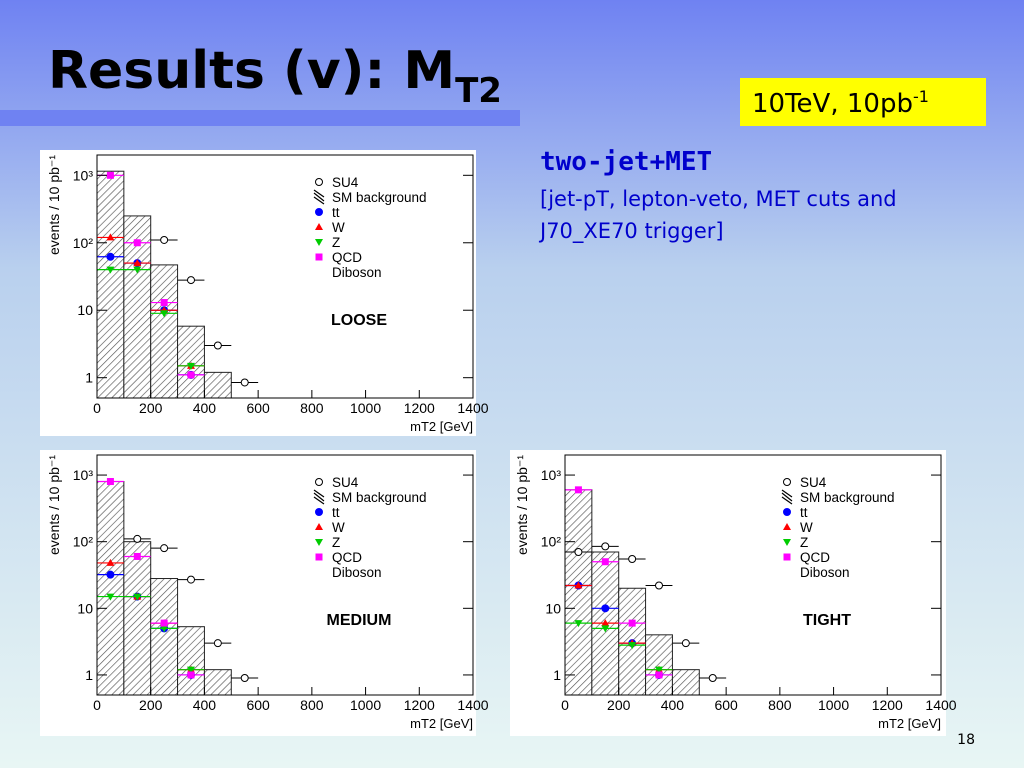 This screenshot has height=768, width=1024. Describe the element at coordinates (753, 575) in the screenshot. I see `plot-frame` at that location.